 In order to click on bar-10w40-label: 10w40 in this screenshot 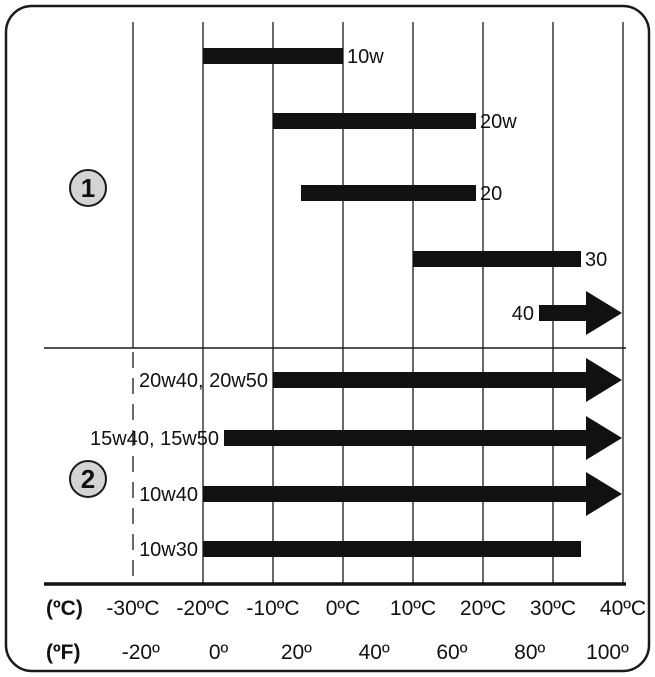, I will do `click(168, 495)`.